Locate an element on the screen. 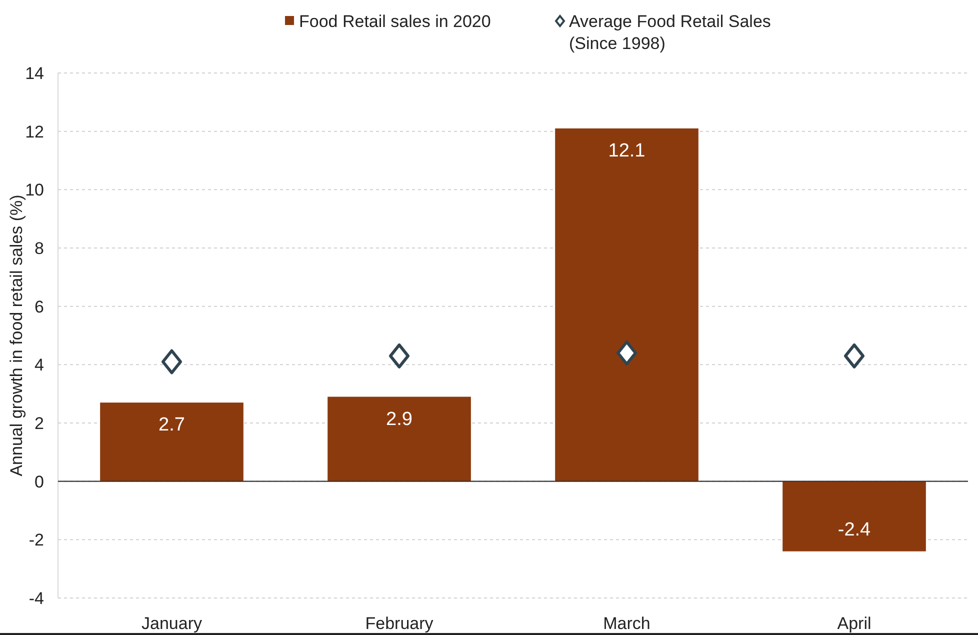 The width and height of the screenshot is (978, 635). x-tick-label: April is located at coordinates (854, 623).